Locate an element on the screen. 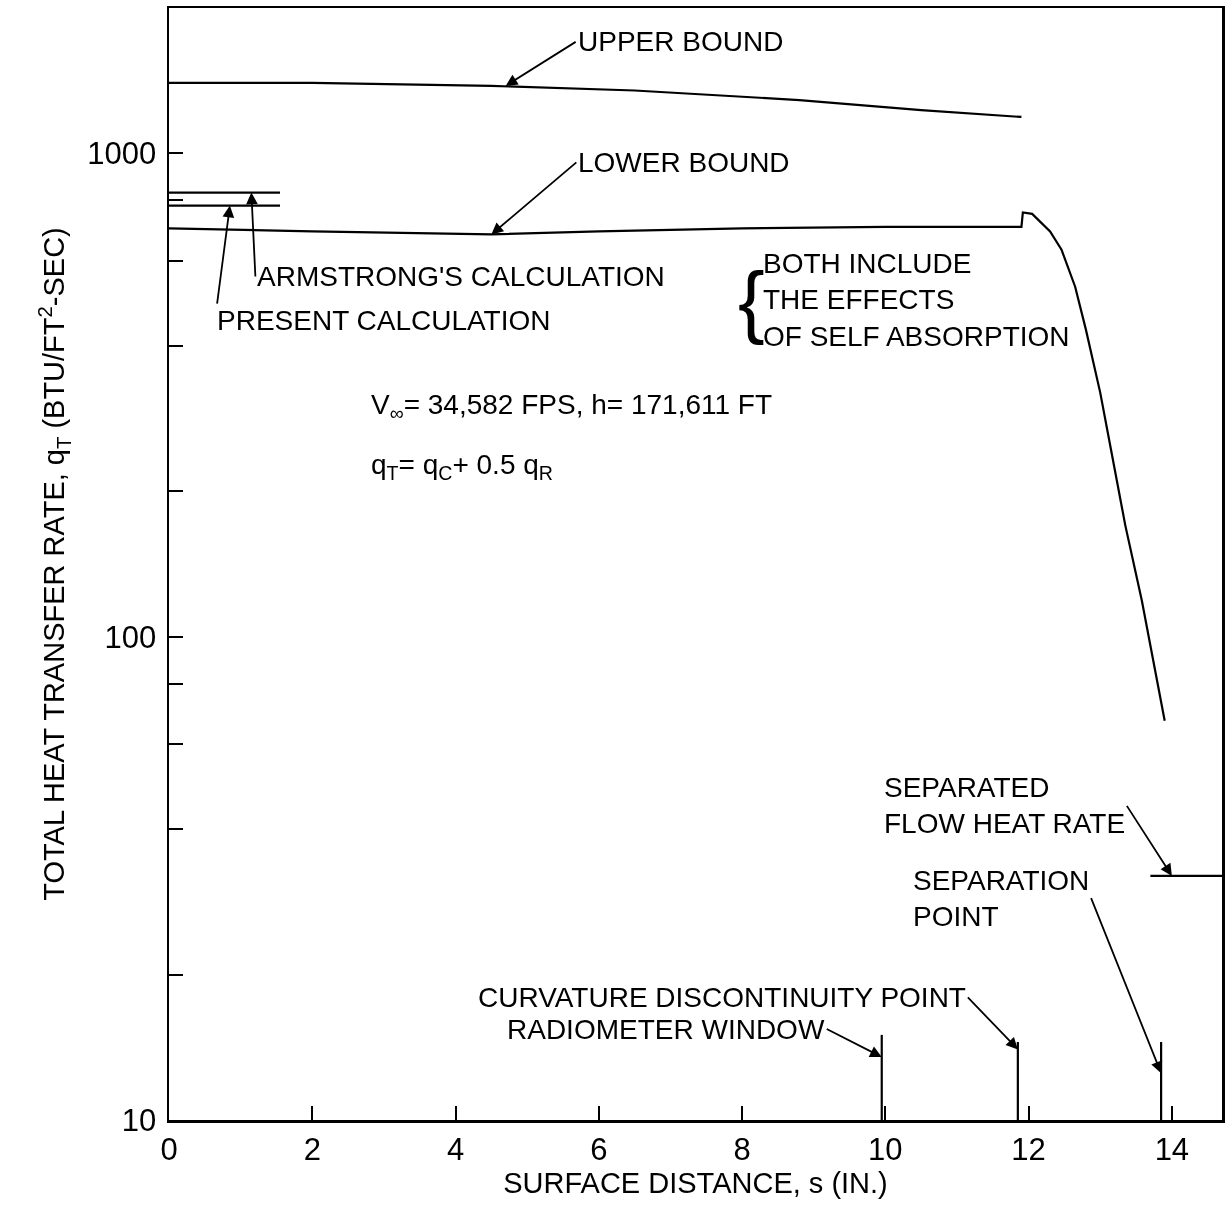 Image resolution: width=1229 pixels, height=1217 pixels. annotation: CURVATURE DISCONTINUITY POINT is located at coordinates (722, 997).